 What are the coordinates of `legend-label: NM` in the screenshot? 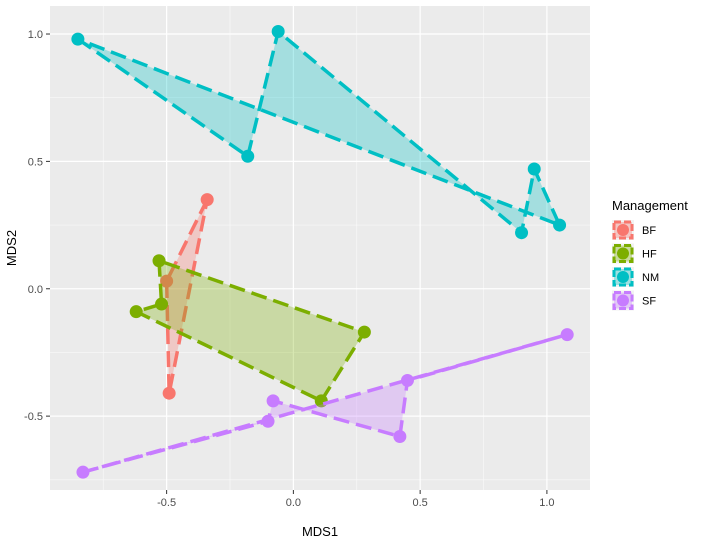 It's located at (650, 278).